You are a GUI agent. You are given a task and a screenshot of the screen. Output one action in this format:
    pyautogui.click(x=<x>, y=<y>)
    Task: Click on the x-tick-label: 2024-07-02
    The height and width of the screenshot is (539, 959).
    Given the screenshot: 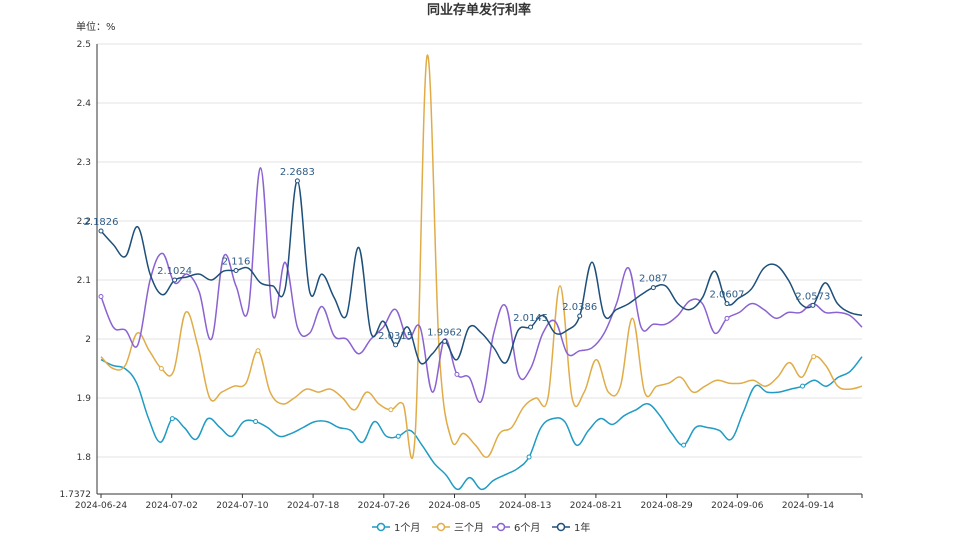 What is the action you would take?
    pyautogui.click(x=172, y=506)
    